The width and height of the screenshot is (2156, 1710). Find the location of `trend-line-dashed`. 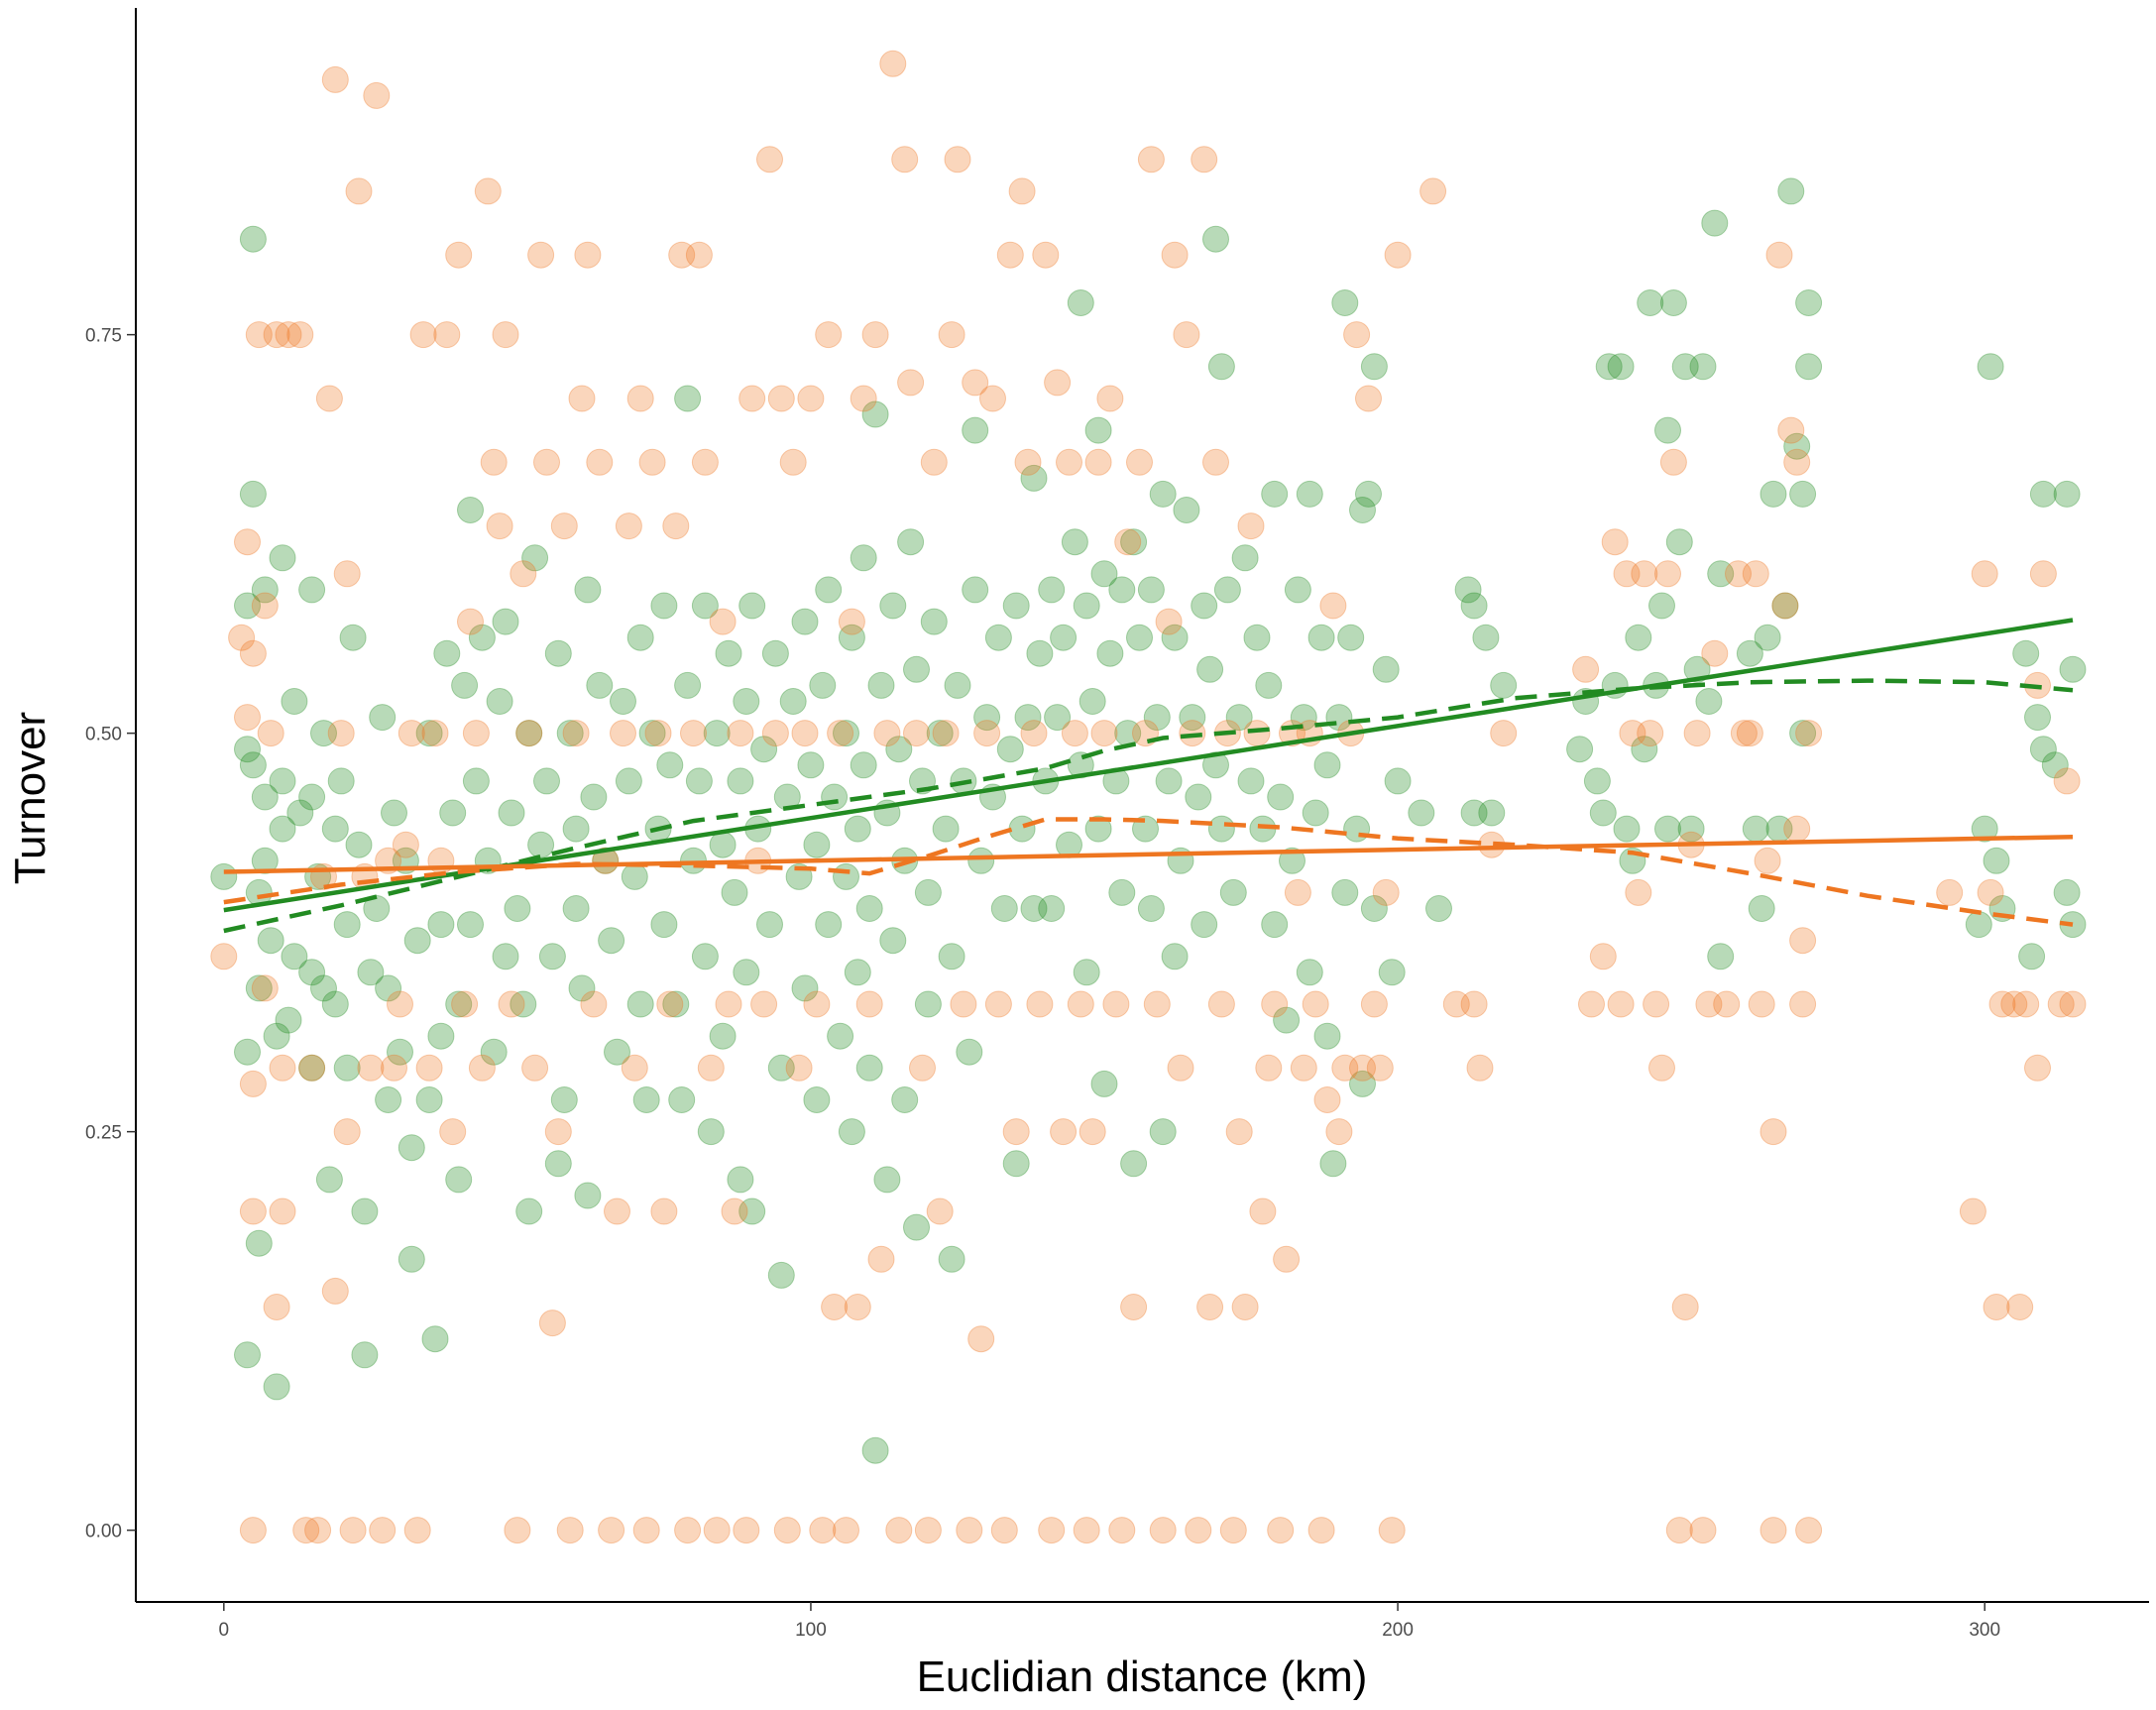

trend-line-dashed is located at coordinates (1148, 872).